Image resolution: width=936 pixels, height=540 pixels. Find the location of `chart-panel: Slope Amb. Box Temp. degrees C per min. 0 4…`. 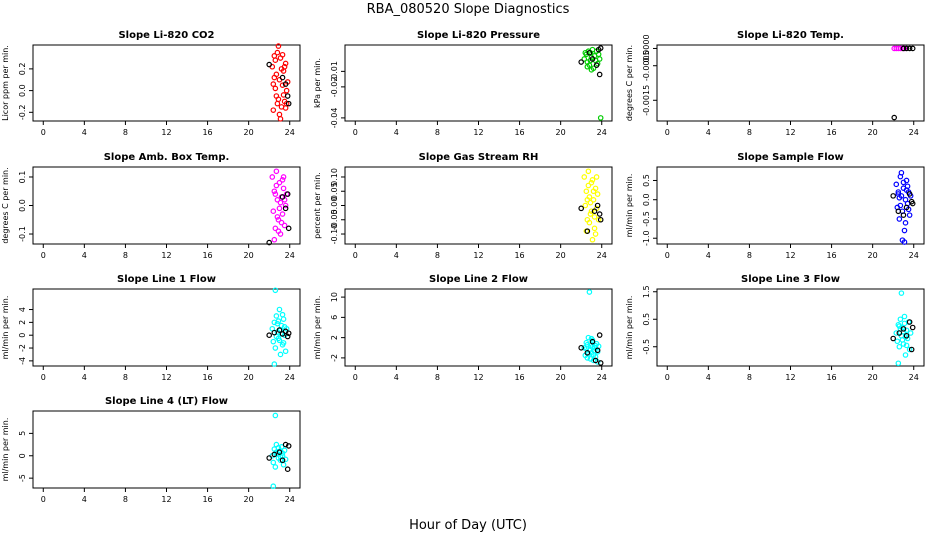

chart-panel: Slope Amb. Box Temp. degrees C per min. 0 4… is located at coordinates (151, 206).